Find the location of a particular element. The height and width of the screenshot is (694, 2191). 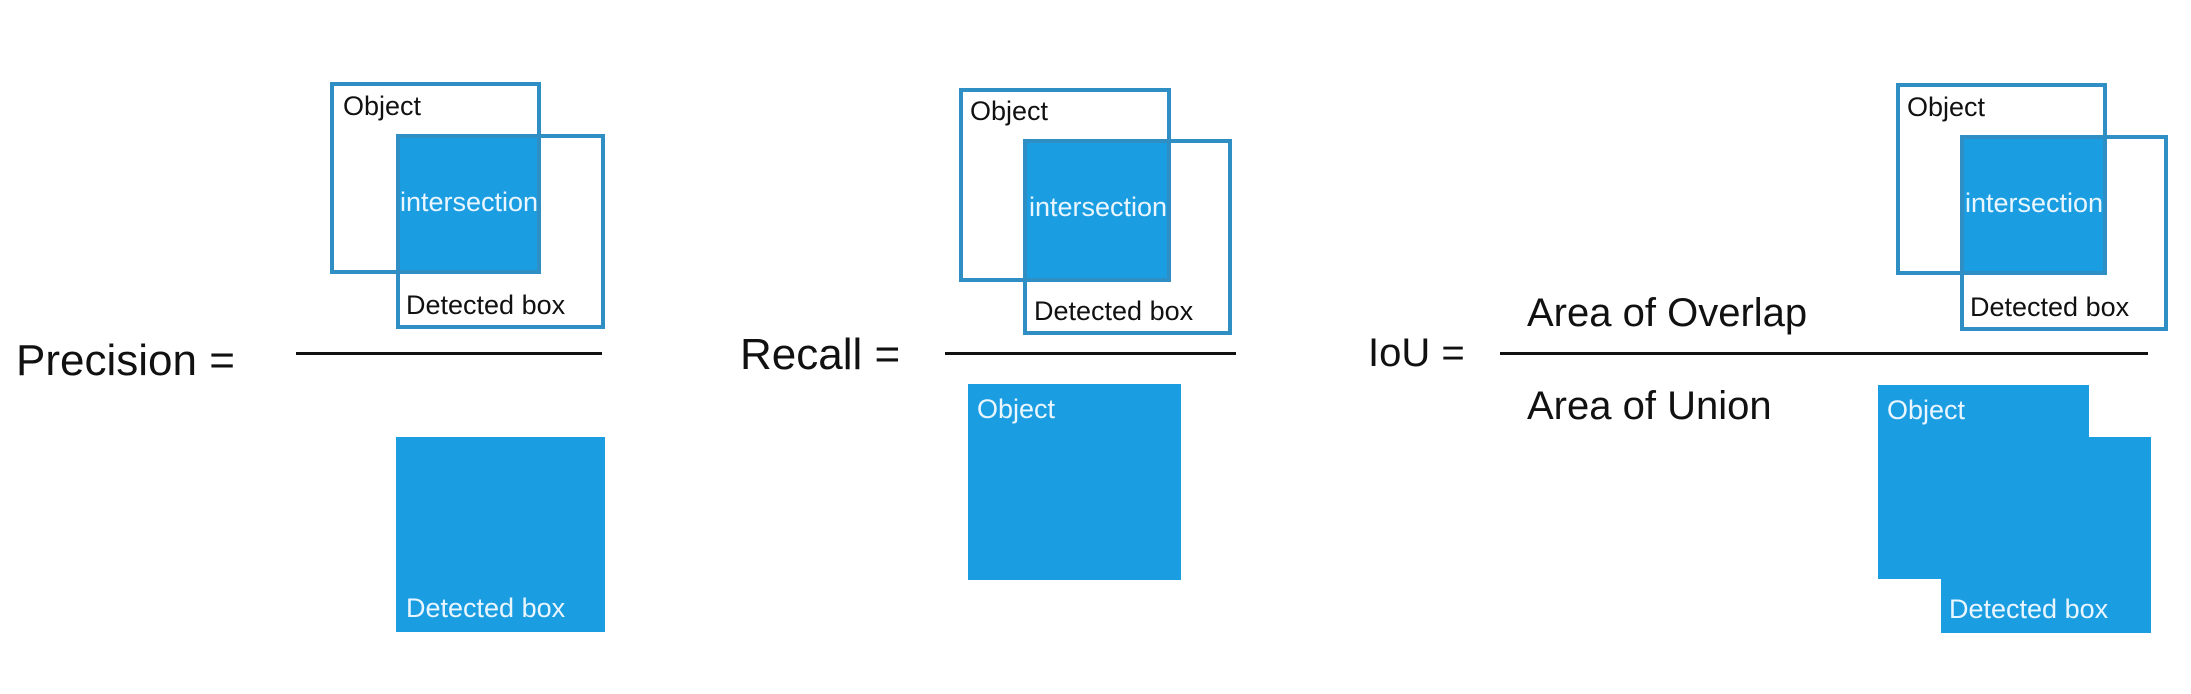

iou-denominator-text: Area of Union is located at coordinates (1649, 406).